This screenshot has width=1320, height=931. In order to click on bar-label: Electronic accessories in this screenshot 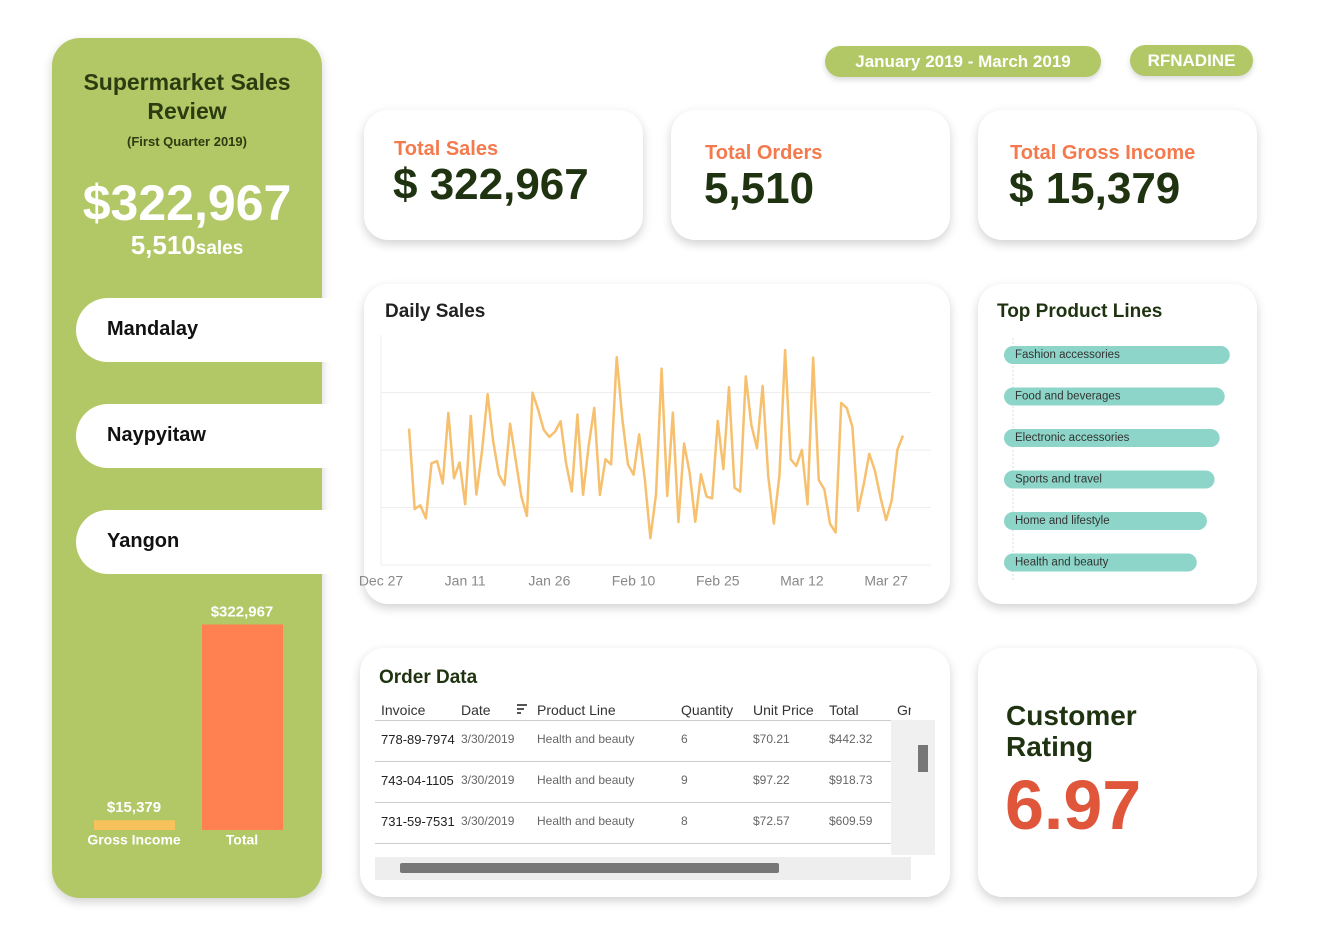, I will do `click(1072, 438)`.